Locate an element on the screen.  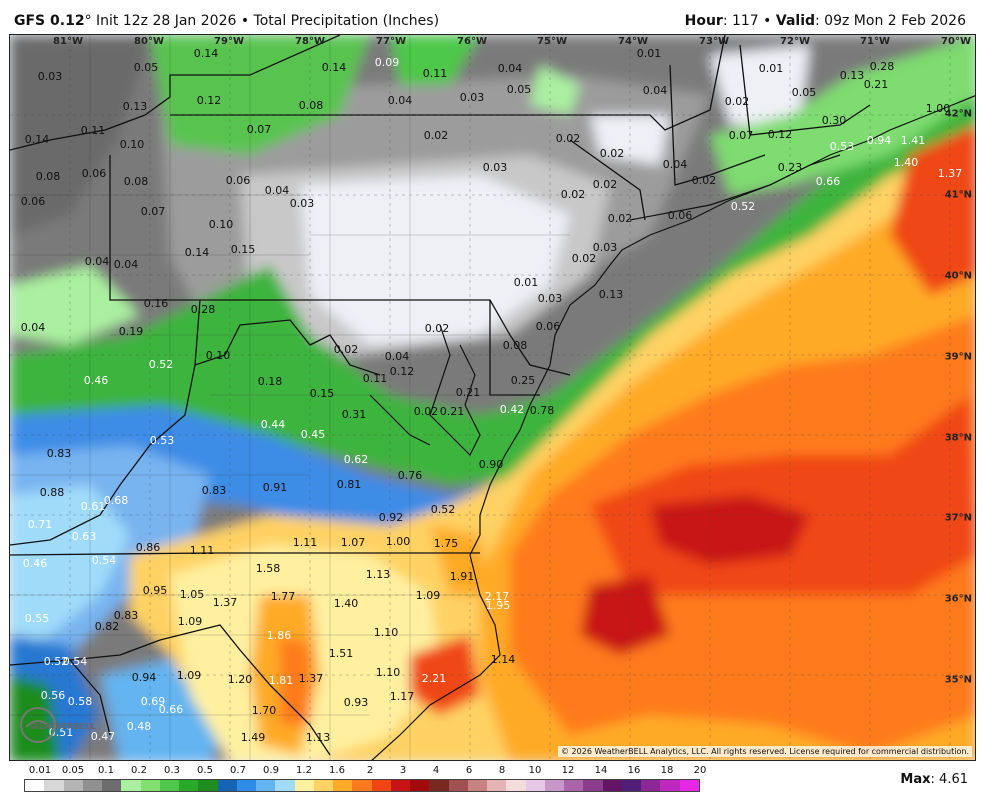
precip-value-label: 1.07 is located at coordinates (353, 542).